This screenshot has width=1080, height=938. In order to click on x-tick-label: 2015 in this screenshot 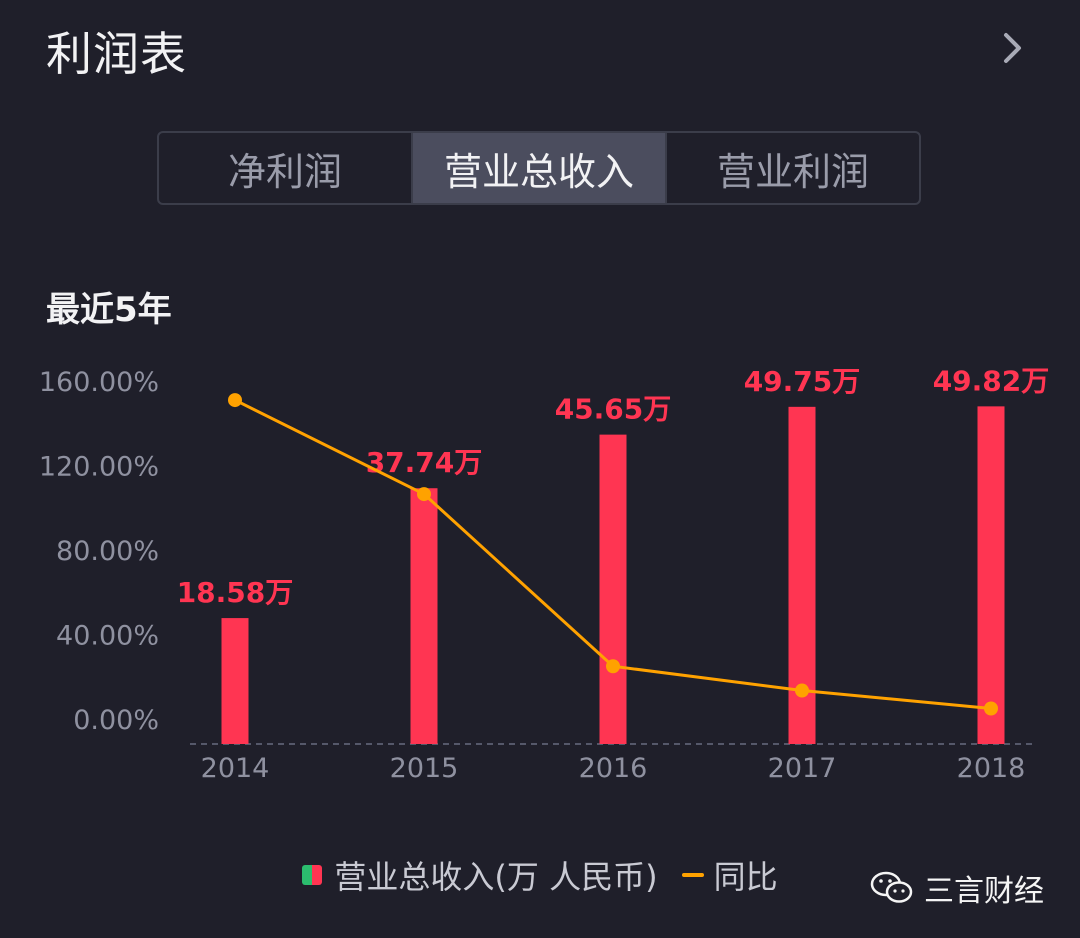, I will do `click(424, 768)`.